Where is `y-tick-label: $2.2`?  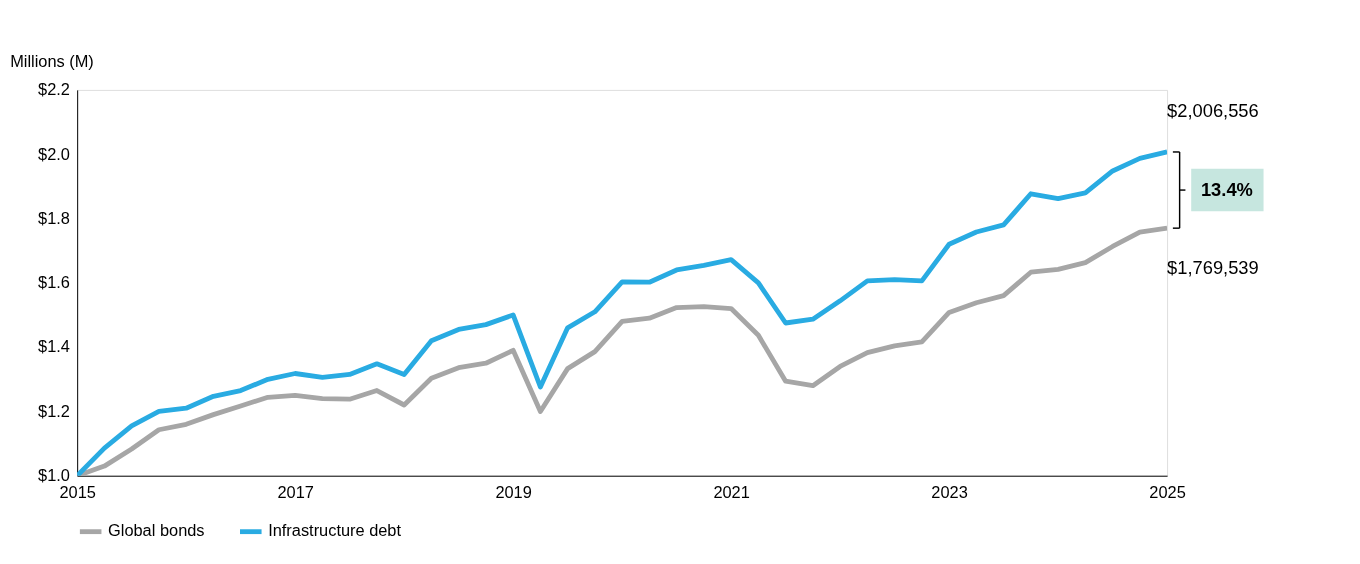
y-tick-label: $2.2 is located at coordinates (54, 89).